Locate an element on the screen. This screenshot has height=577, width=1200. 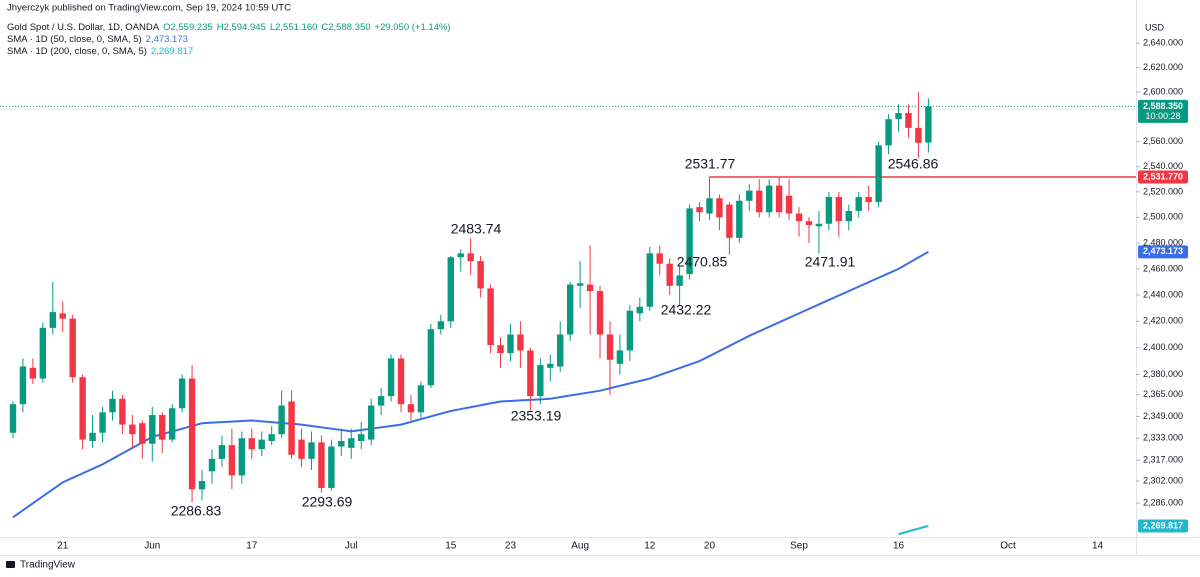
x-tick-label: 20 is located at coordinates (710, 546).